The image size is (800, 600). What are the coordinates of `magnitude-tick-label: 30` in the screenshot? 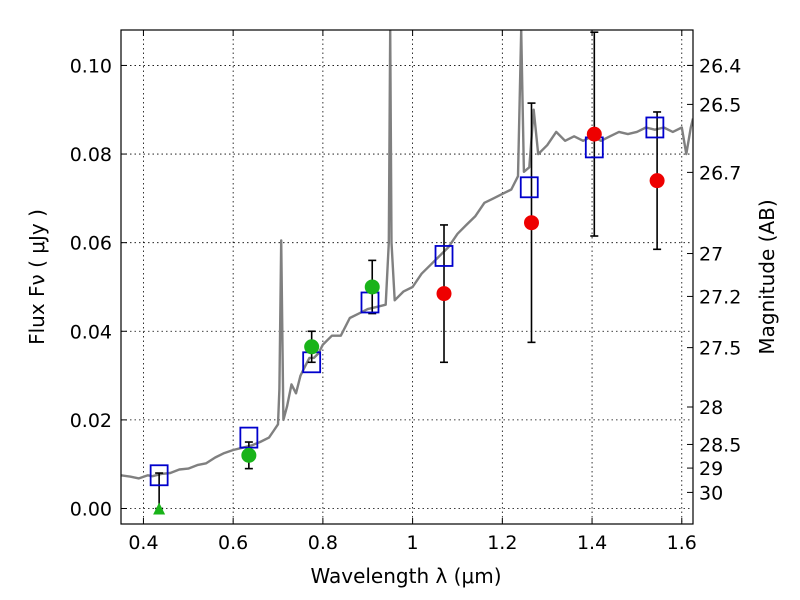 It's located at (711, 493).